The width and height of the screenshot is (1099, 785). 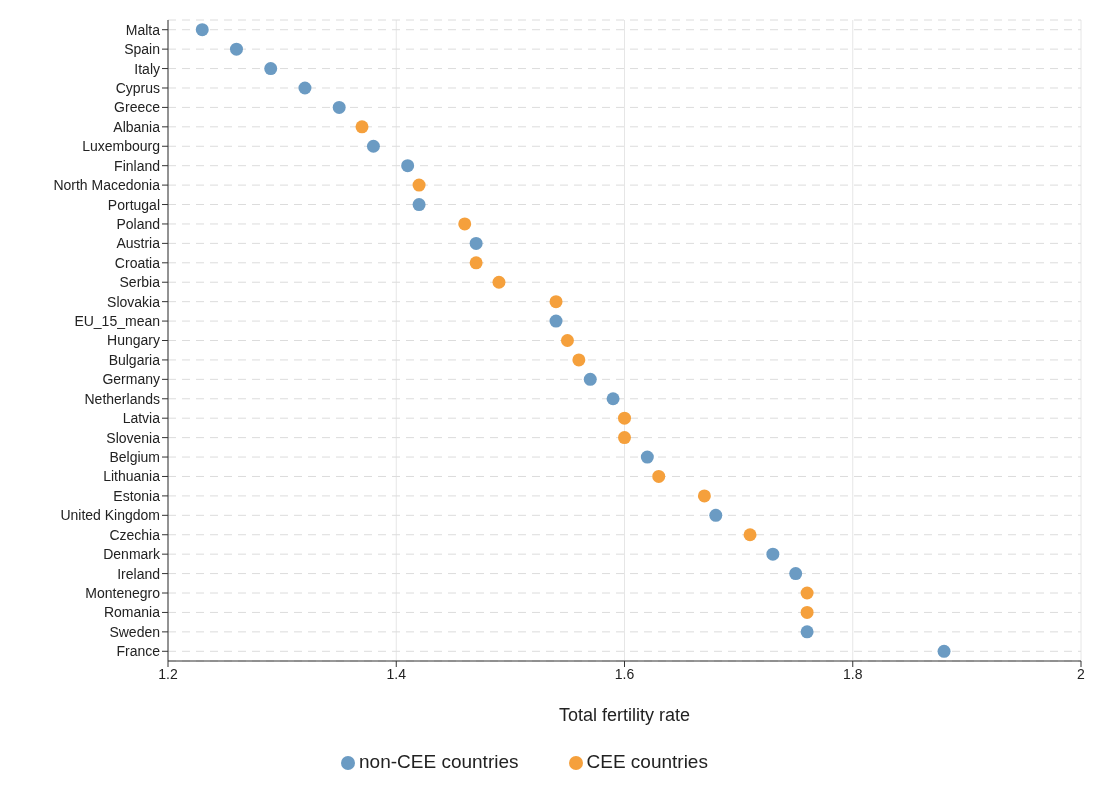 I want to click on y-tick-label: Austria, so click(x=138, y=243).